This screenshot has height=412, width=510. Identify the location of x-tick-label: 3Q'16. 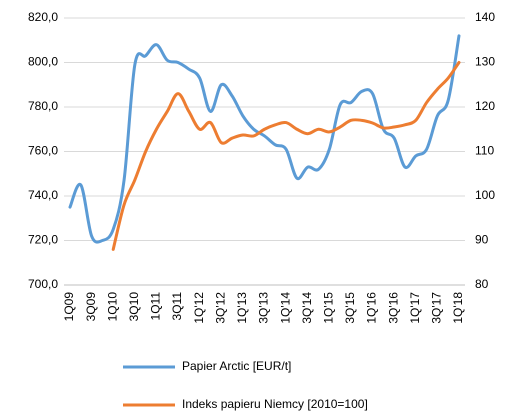
(393, 308).